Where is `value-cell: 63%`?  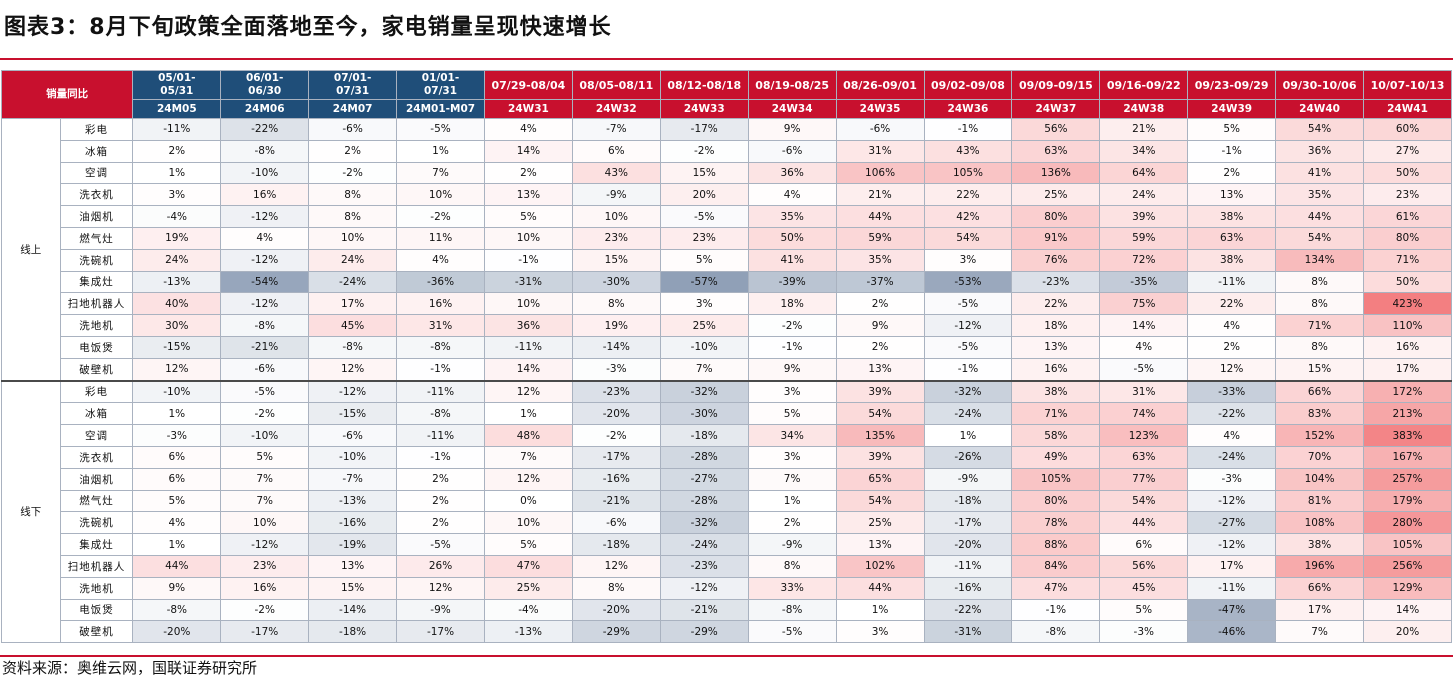
value-cell: 63% is located at coordinates (1056, 151).